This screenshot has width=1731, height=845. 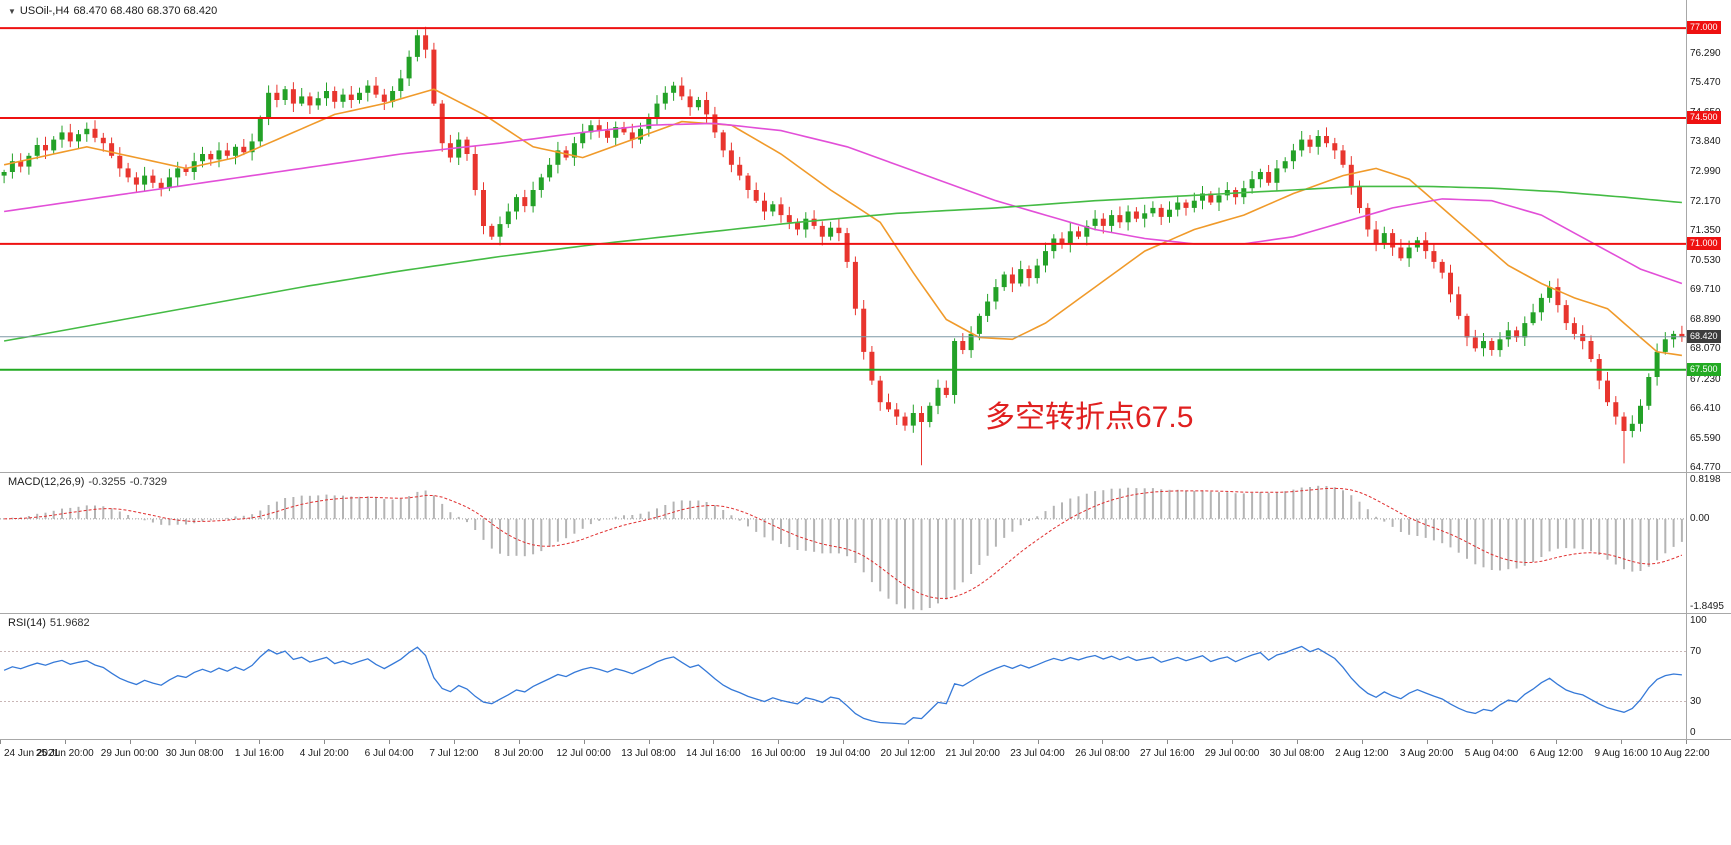 I want to click on price-tick-label: 76.290, so click(x=1705, y=53).